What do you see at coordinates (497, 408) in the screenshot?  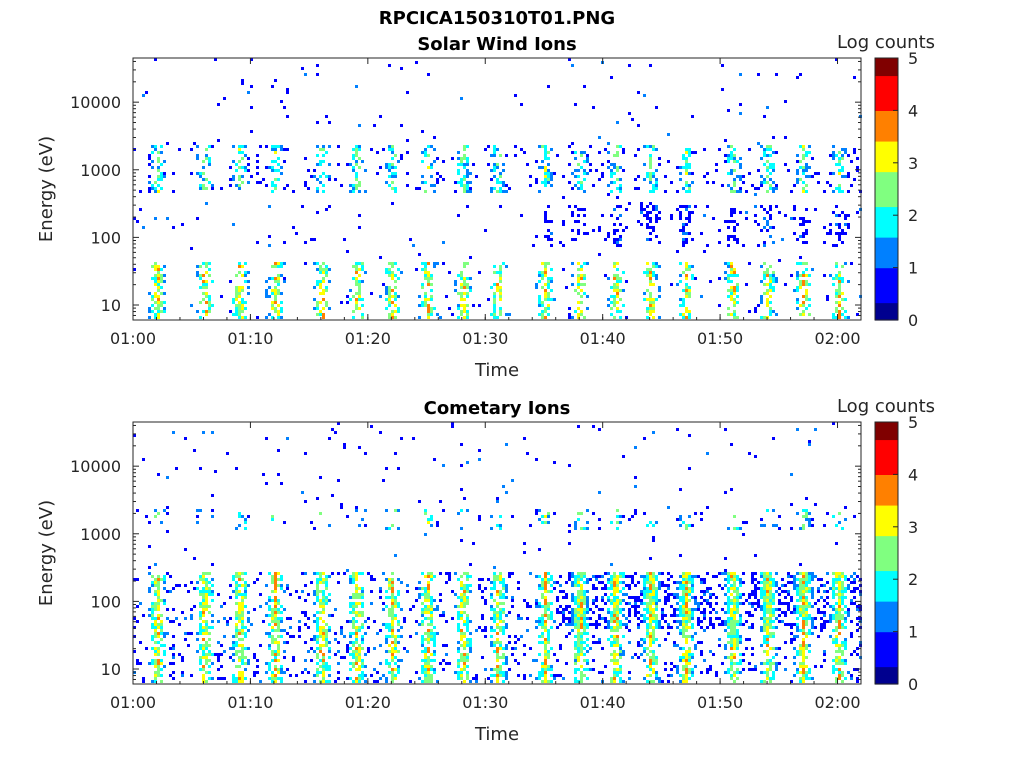 I see `panel-title: Cometary Ions` at bounding box center [497, 408].